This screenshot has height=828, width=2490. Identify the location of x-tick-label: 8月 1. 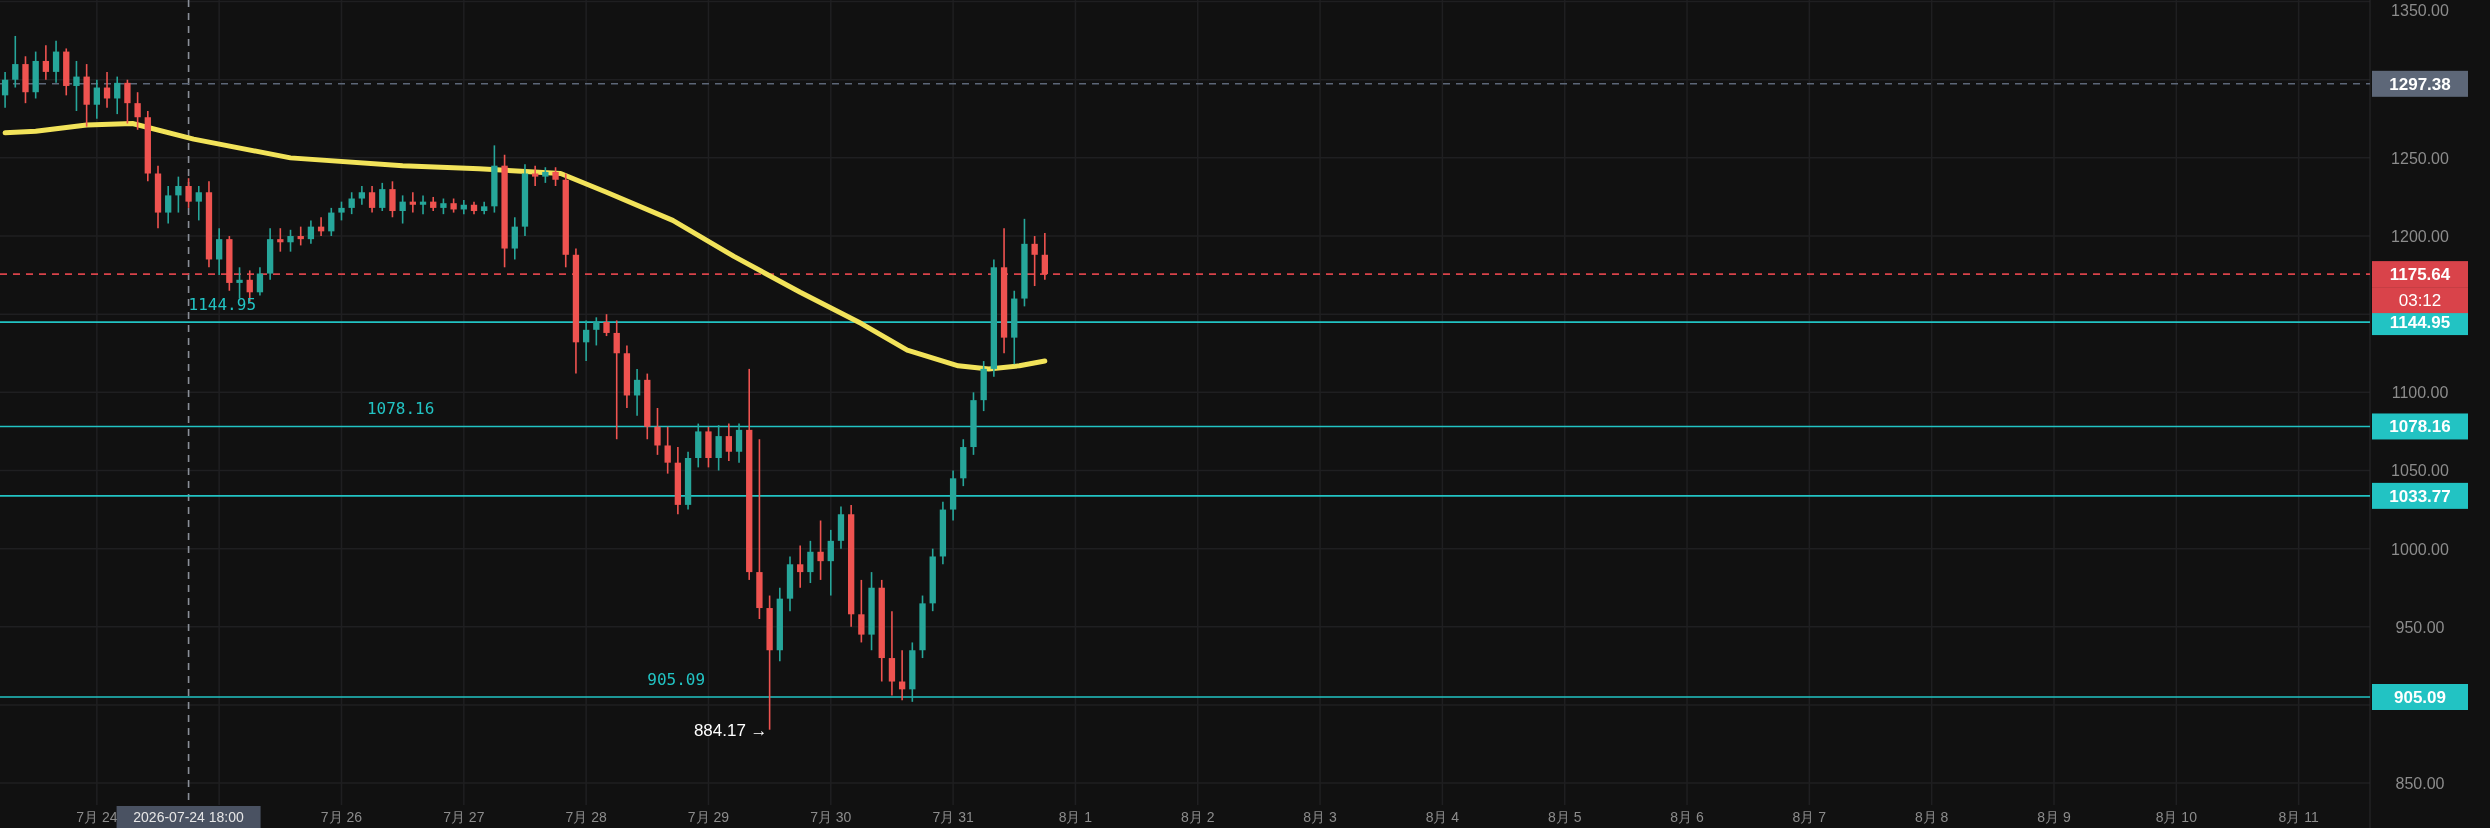
(1075, 817).